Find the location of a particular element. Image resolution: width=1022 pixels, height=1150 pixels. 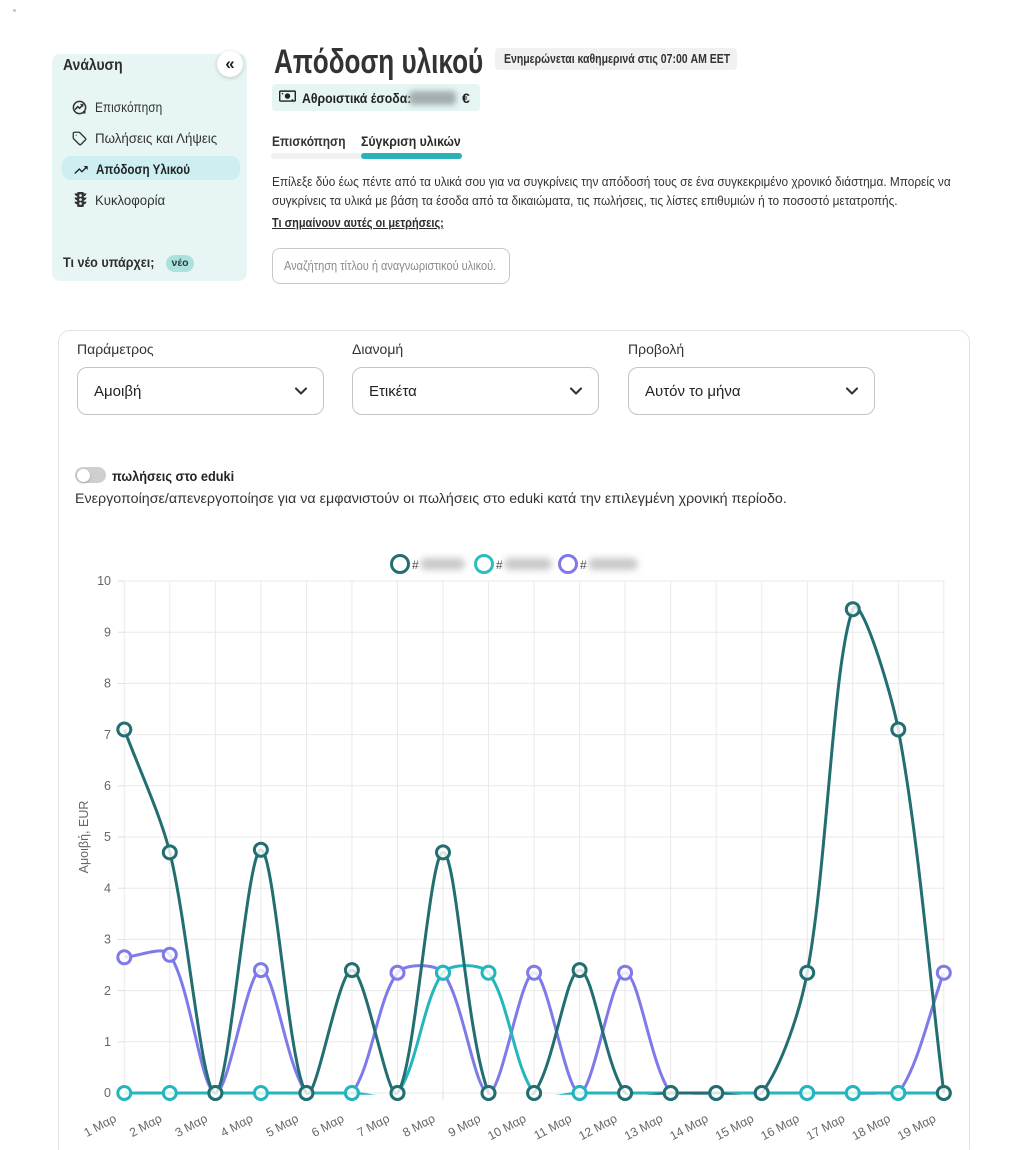

svg-text: 18 Μαρ is located at coordinates (871, 1127).